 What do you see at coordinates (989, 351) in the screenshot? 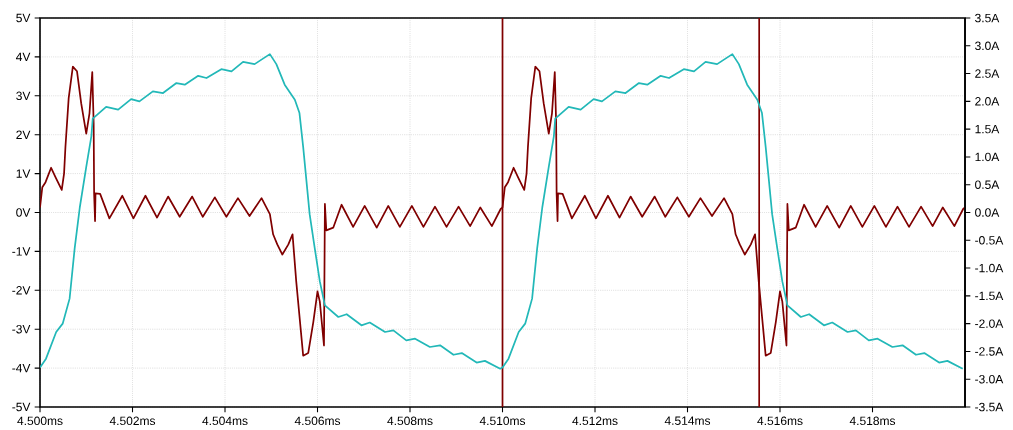
I see `y2-tick-label: -2.5A` at bounding box center [989, 351].